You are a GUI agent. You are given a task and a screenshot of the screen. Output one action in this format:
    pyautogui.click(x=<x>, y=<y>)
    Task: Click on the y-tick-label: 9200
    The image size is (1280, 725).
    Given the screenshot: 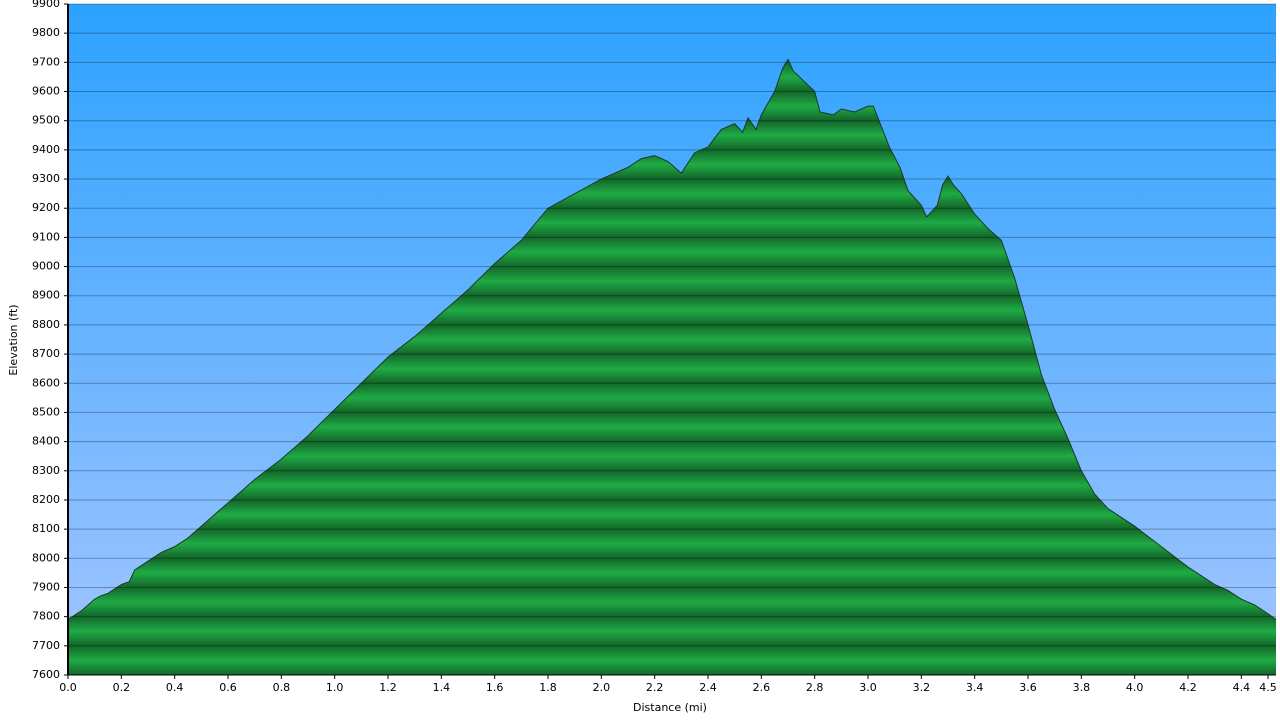 What is the action you would take?
    pyautogui.click(x=46, y=207)
    